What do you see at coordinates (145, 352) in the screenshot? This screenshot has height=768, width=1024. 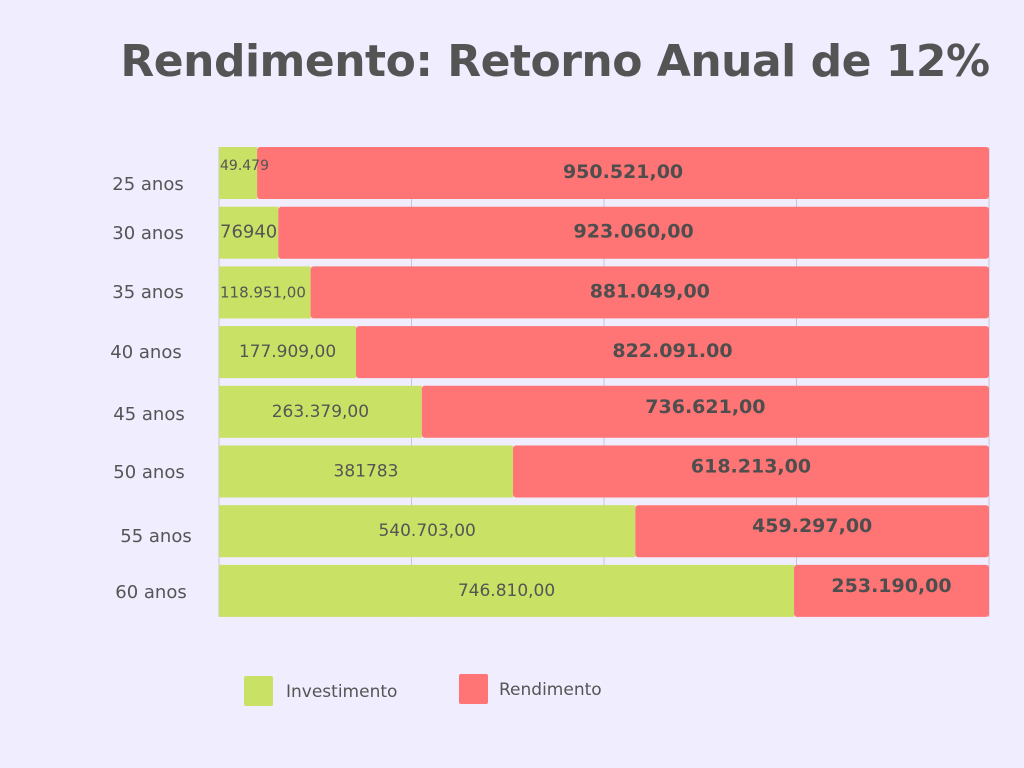 I see `category-label: 40 anos` at bounding box center [145, 352].